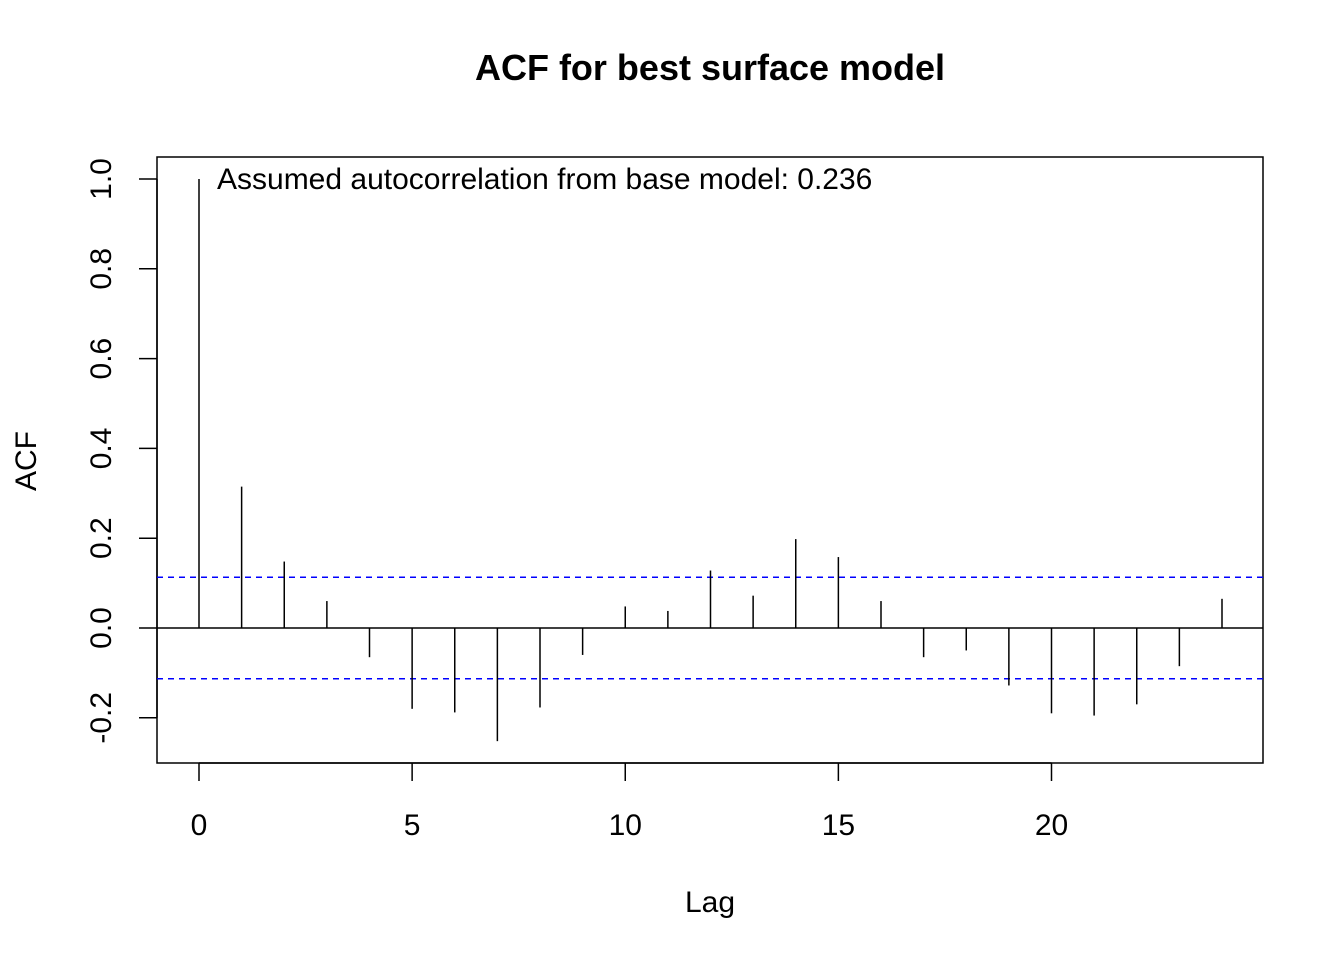 Image resolution: width=1344 pixels, height=960 pixels. What do you see at coordinates (629, 802) in the screenshot?
I see `x-axis: 0 5 10 15 20` at bounding box center [629, 802].